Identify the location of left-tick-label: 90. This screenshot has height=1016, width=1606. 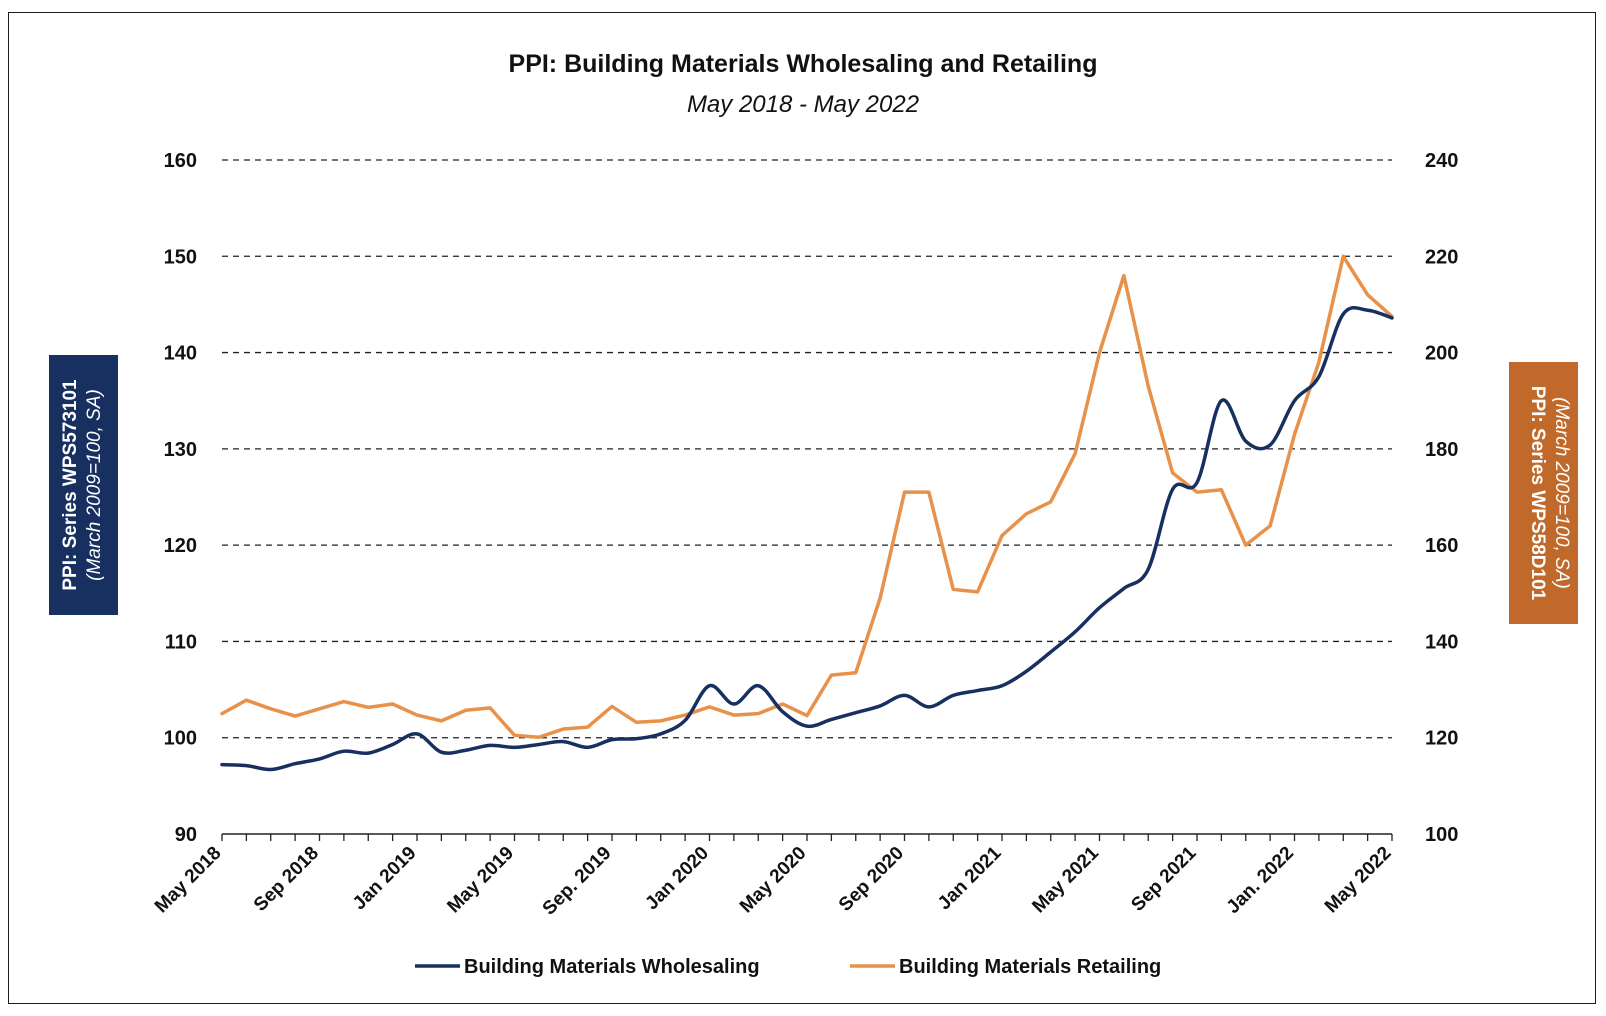
(186, 835).